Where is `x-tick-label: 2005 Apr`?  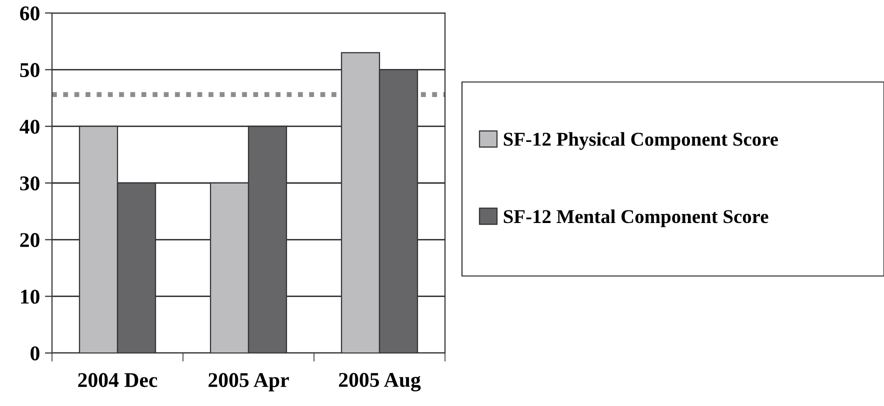
x-tick-label: 2005 Apr is located at coordinates (248, 382).